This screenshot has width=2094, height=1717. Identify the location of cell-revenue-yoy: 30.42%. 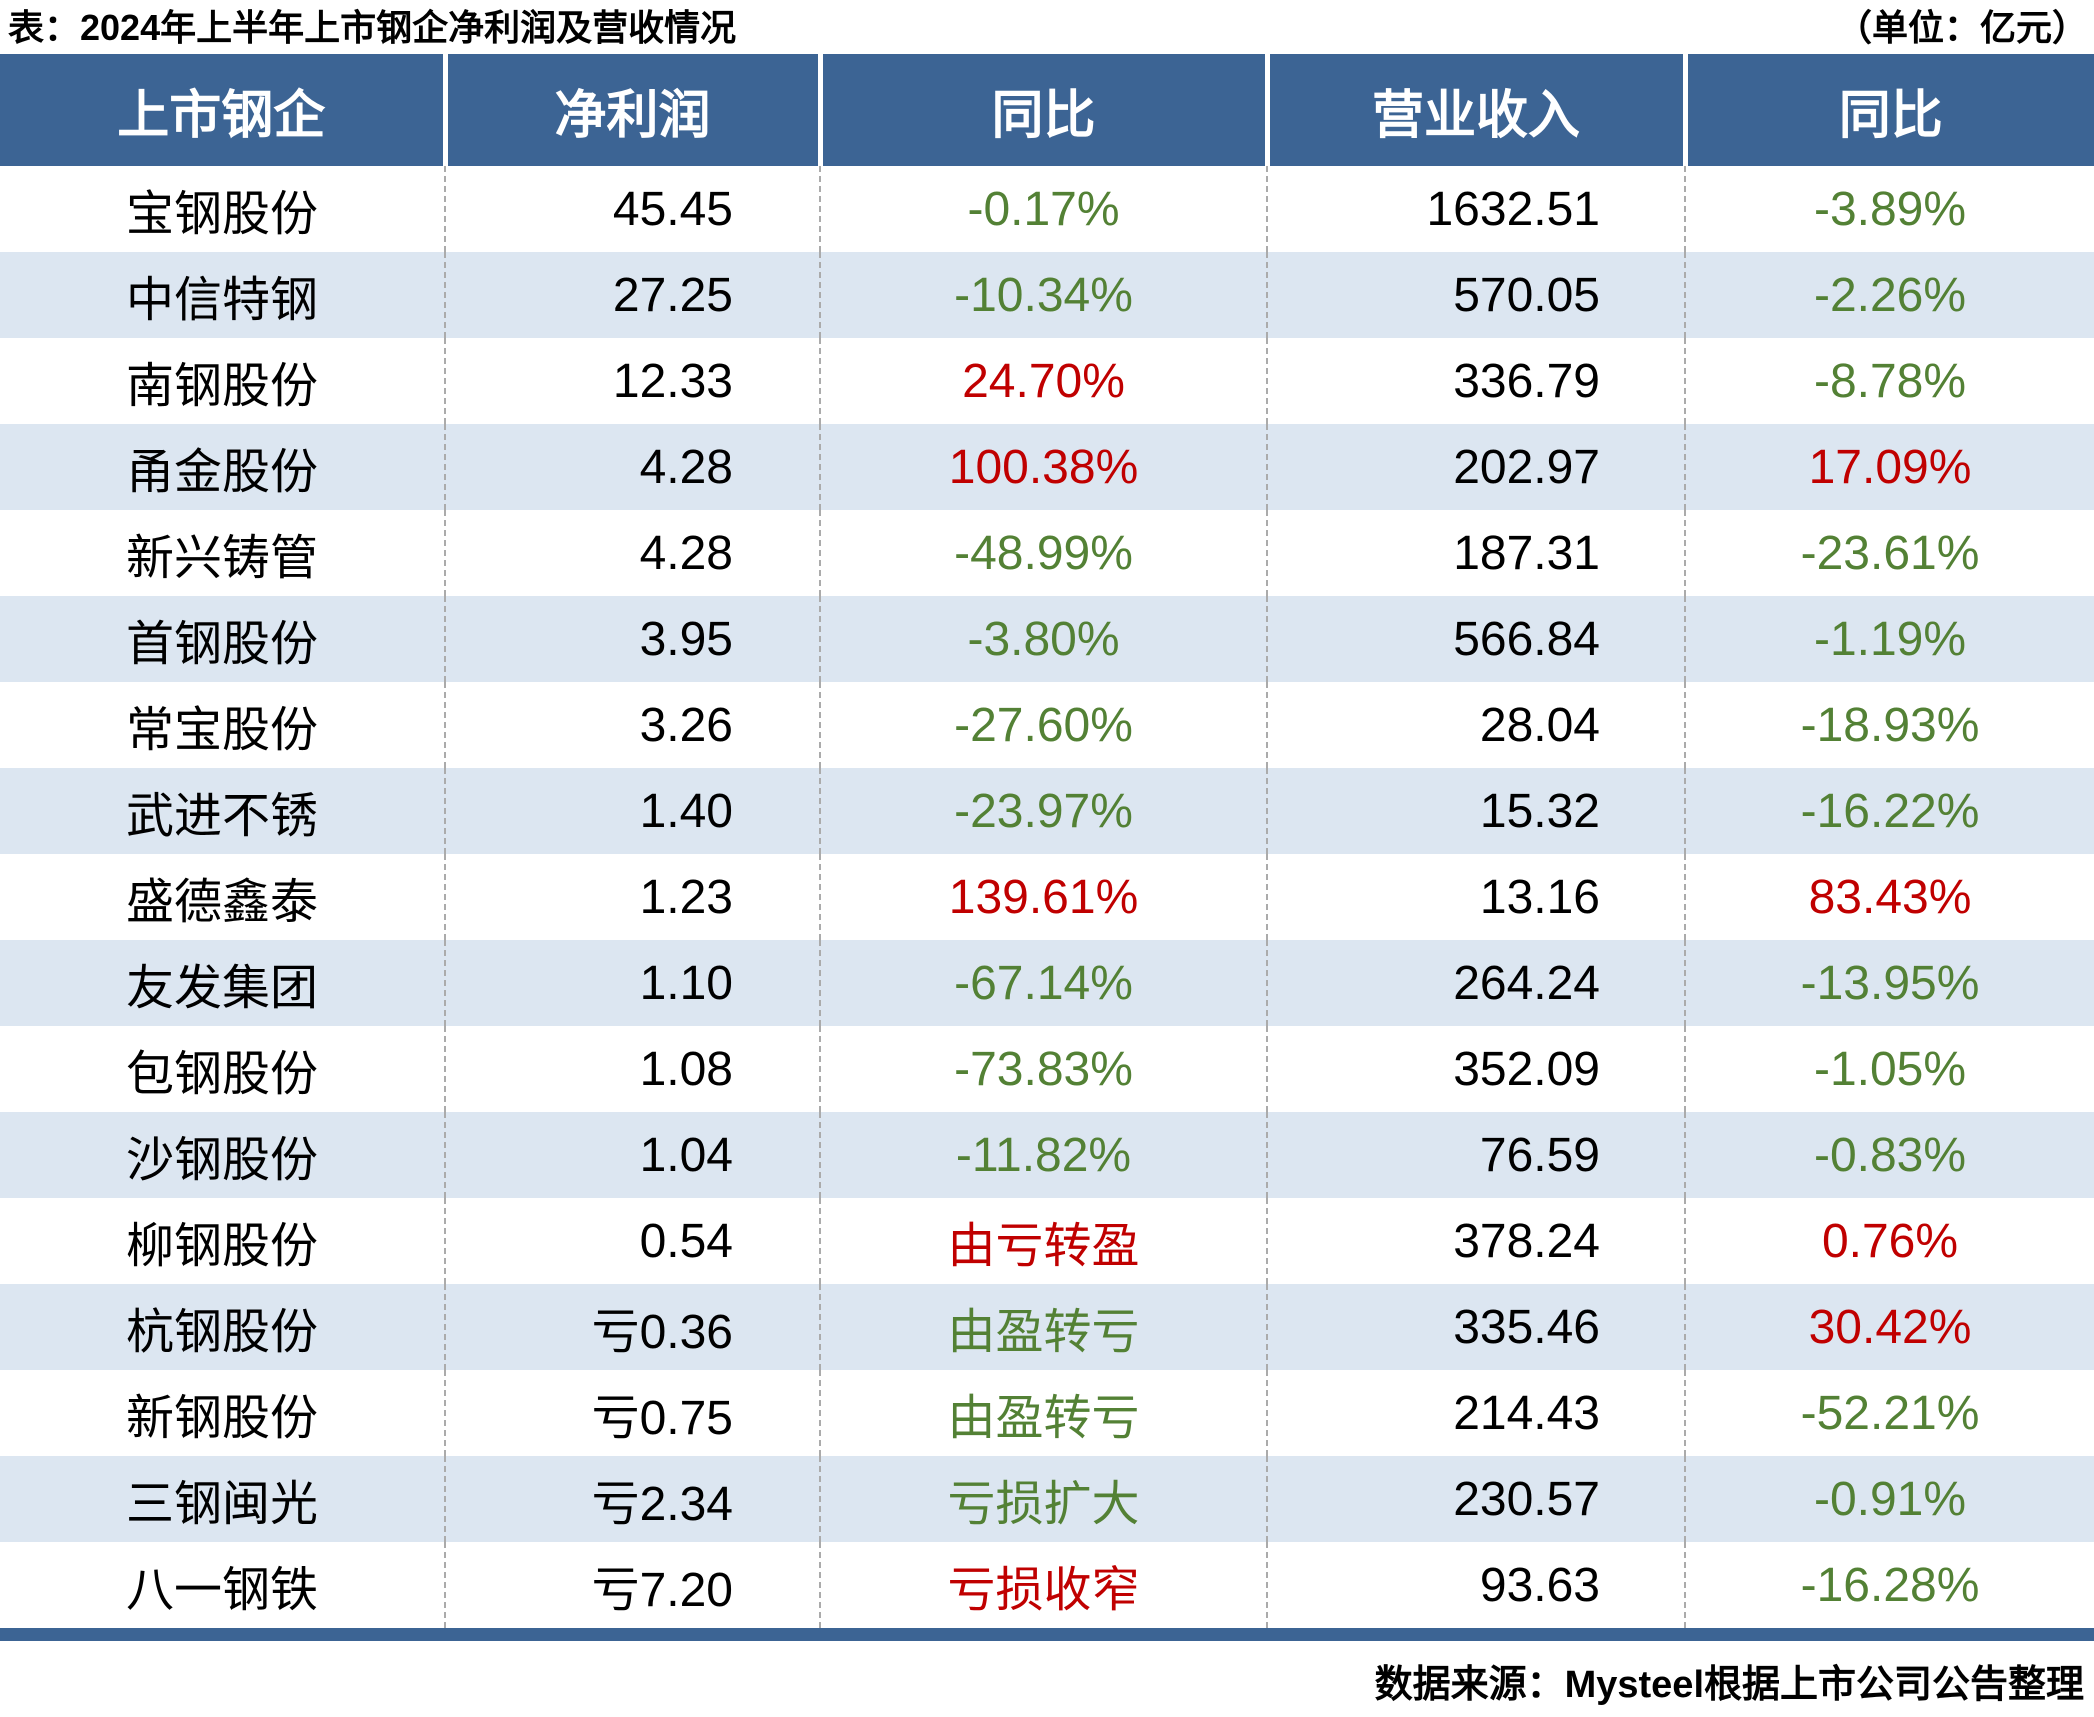
(1889, 1327).